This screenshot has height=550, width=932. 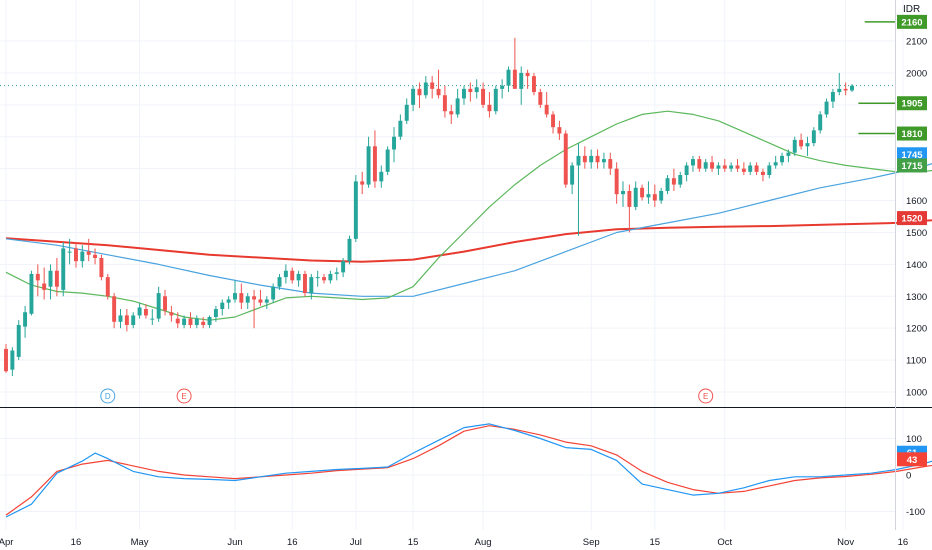 What do you see at coordinates (912, 103) in the screenshot?
I see `level-tag: 1905` at bounding box center [912, 103].